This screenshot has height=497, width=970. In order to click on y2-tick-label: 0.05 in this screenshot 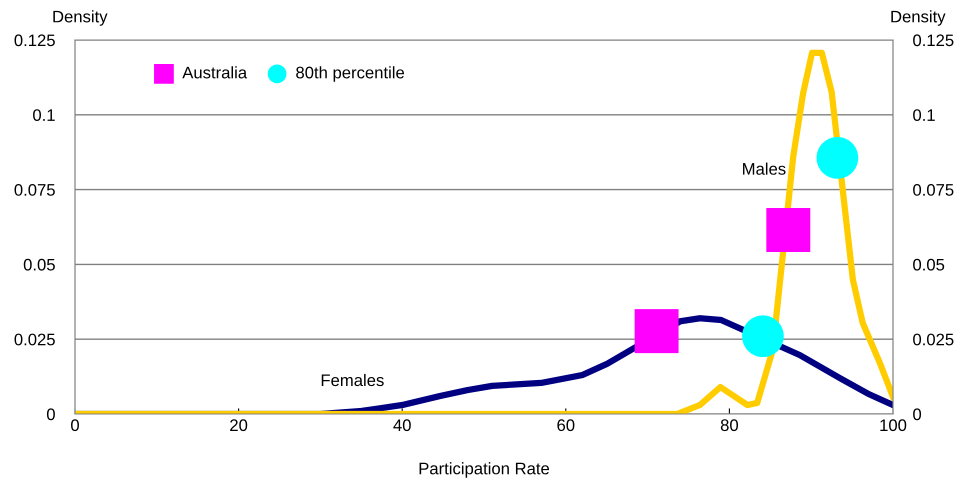, I will do `click(928, 264)`.